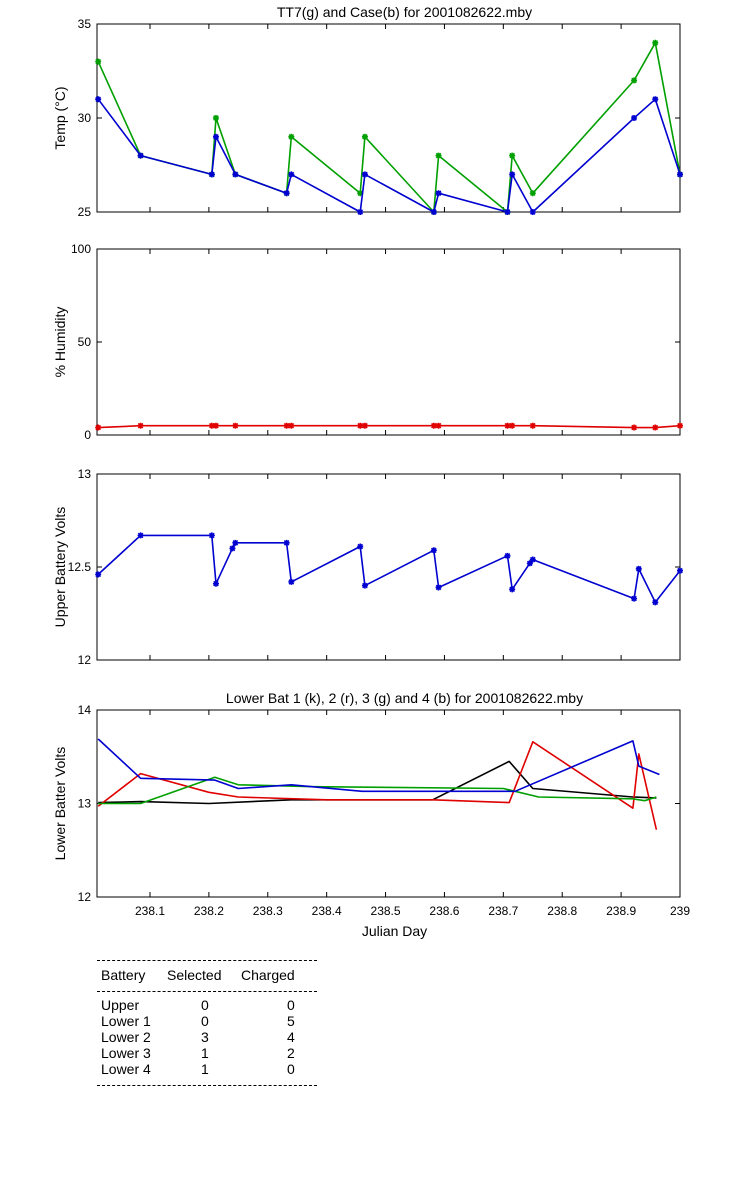 The image size is (750, 1200). Describe the element at coordinates (562, 911) in the screenshot. I see `x-tick-label: 238.8` at that location.